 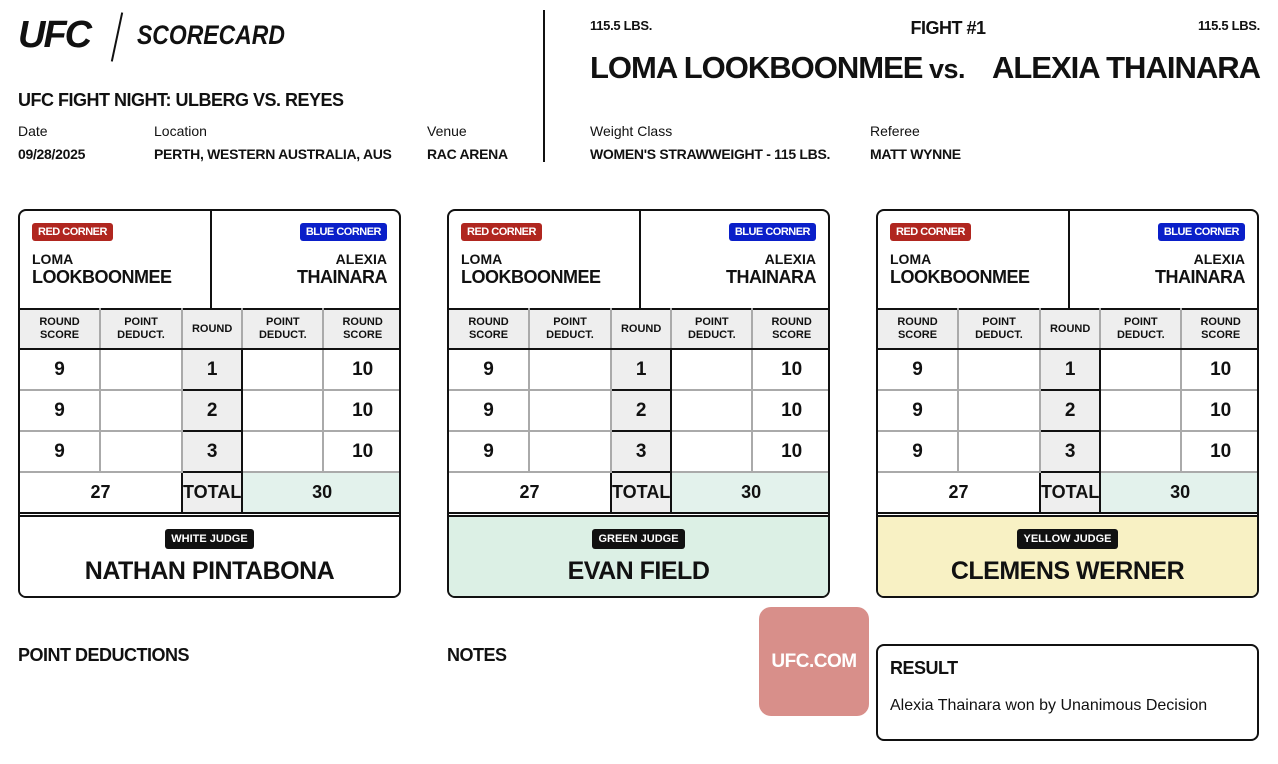 What do you see at coordinates (1067, 539) in the screenshot?
I see `judge-tag: YELLOW JUDGE` at bounding box center [1067, 539].